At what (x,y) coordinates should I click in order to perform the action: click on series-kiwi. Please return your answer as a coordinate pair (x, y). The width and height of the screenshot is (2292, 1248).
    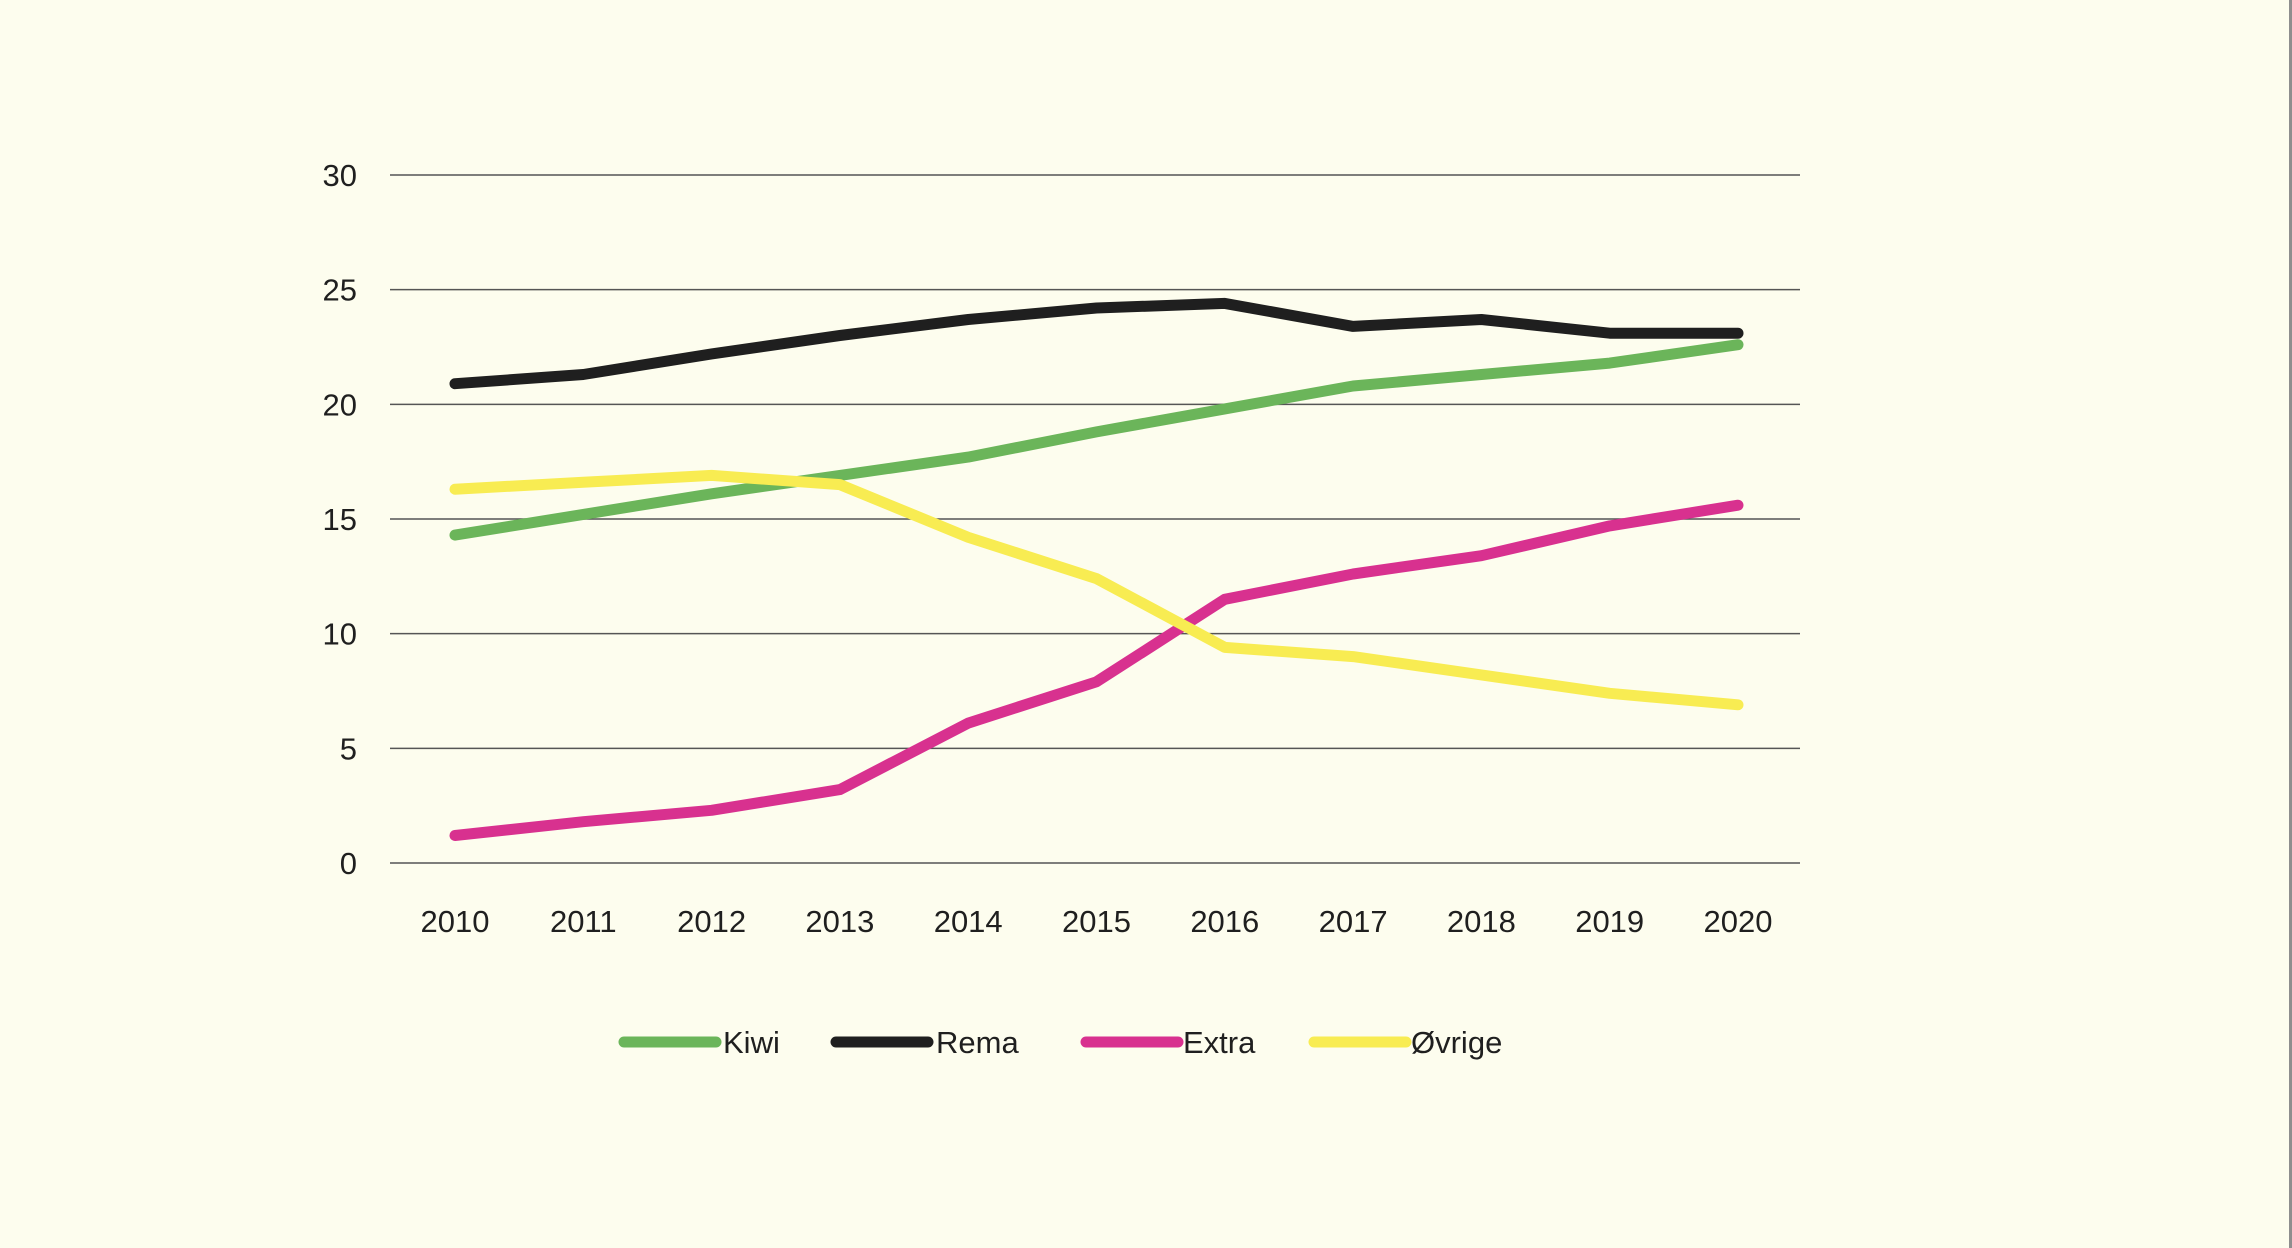
    Looking at the image, I should click on (1096, 440).